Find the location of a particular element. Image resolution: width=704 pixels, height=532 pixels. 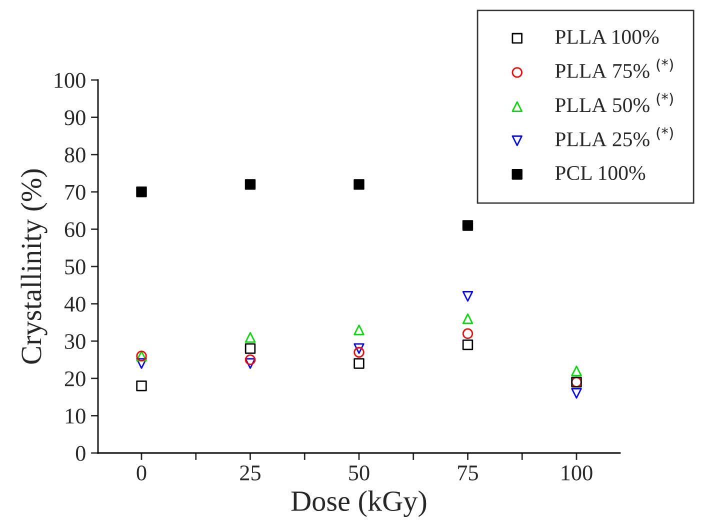

legend-label: PLLA 50% $^{(*)}$ is located at coordinates (614, 102).